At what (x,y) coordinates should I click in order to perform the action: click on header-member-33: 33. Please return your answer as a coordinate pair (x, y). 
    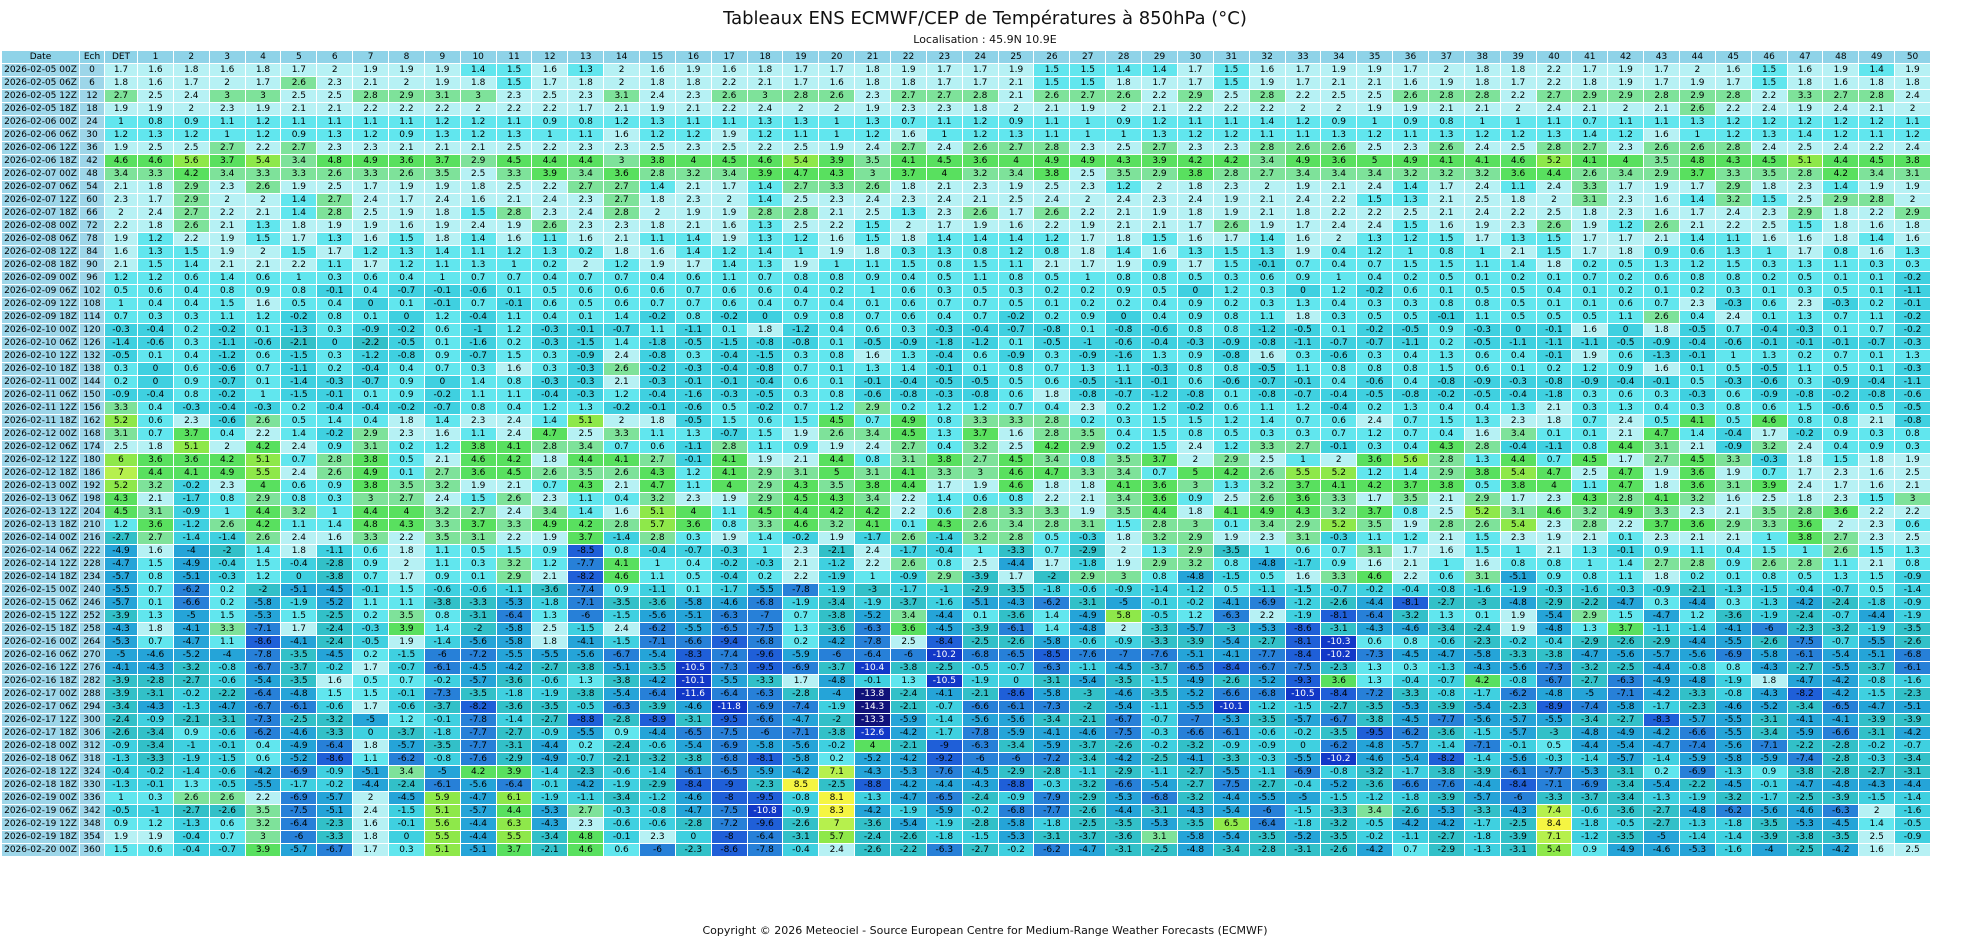
    Looking at the image, I should click on (1303, 57).